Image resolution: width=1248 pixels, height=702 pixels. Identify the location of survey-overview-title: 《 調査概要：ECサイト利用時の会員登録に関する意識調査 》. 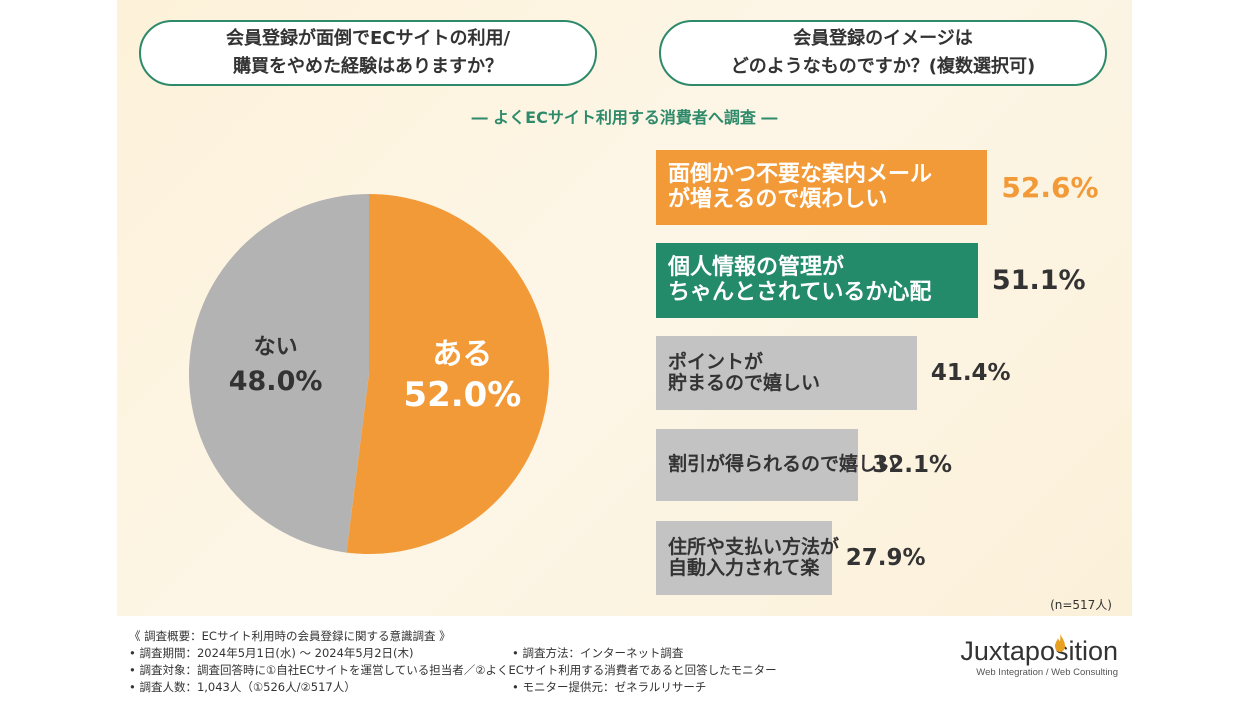
(290, 636).